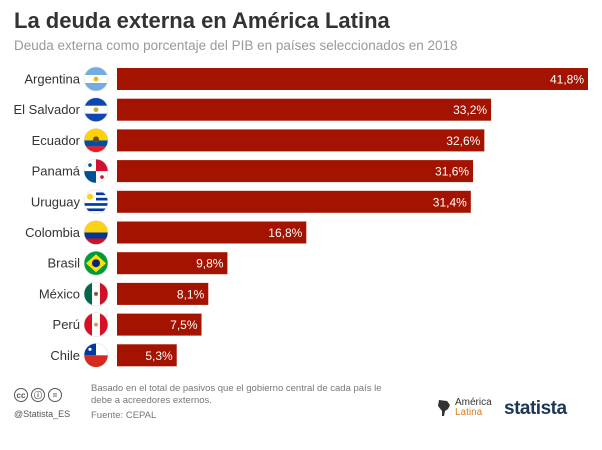 The width and height of the screenshot is (602, 450). I want to click on value-label: 31,4%, so click(450, 202).